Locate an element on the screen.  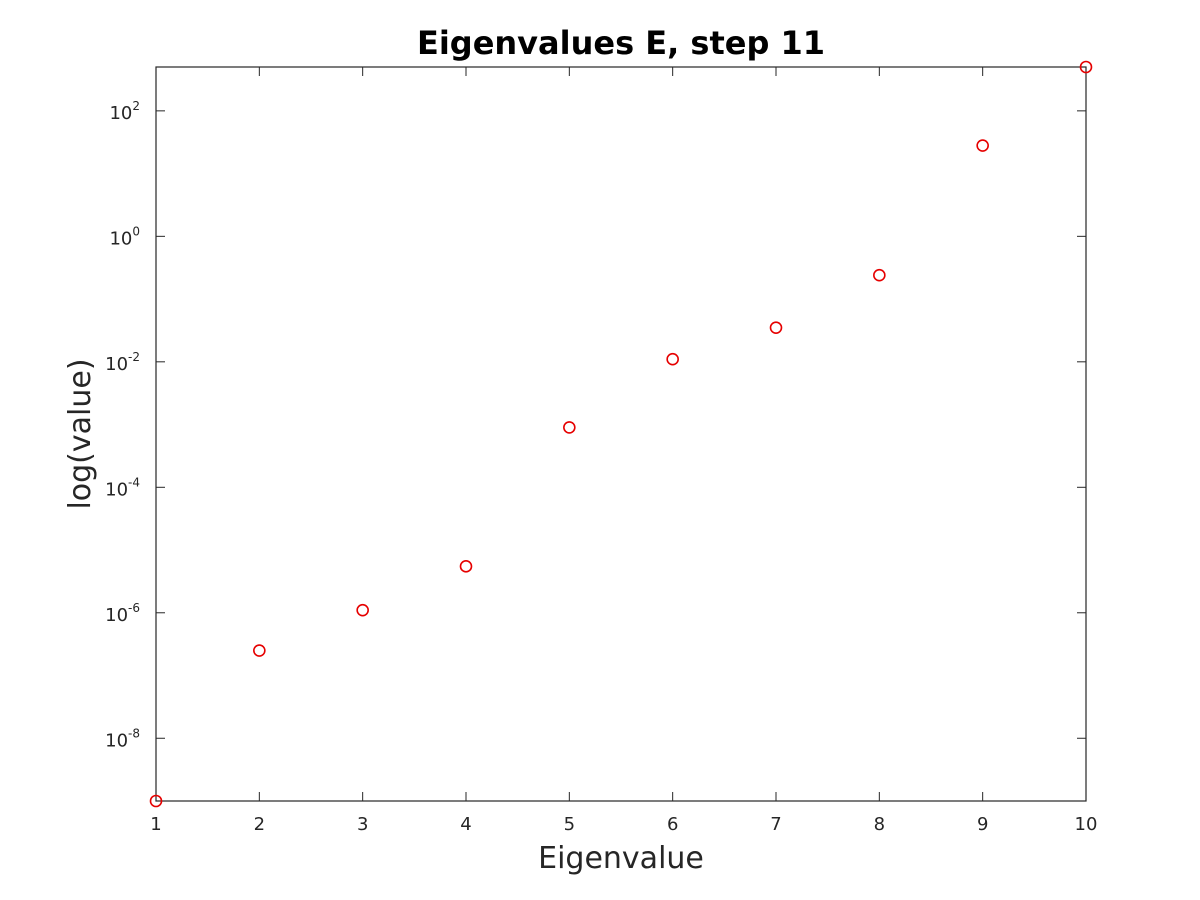
y-tick-label: 10⁰ is located at coordinates (124, 236).